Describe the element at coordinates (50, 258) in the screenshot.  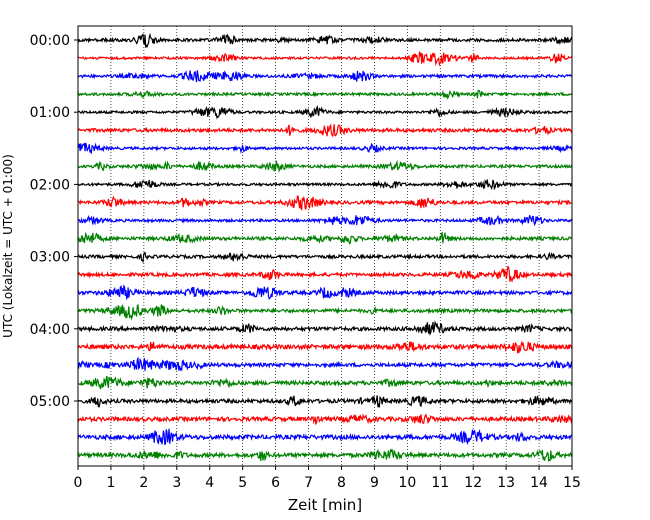
I see `y-tick-label: 03:00` at that location.